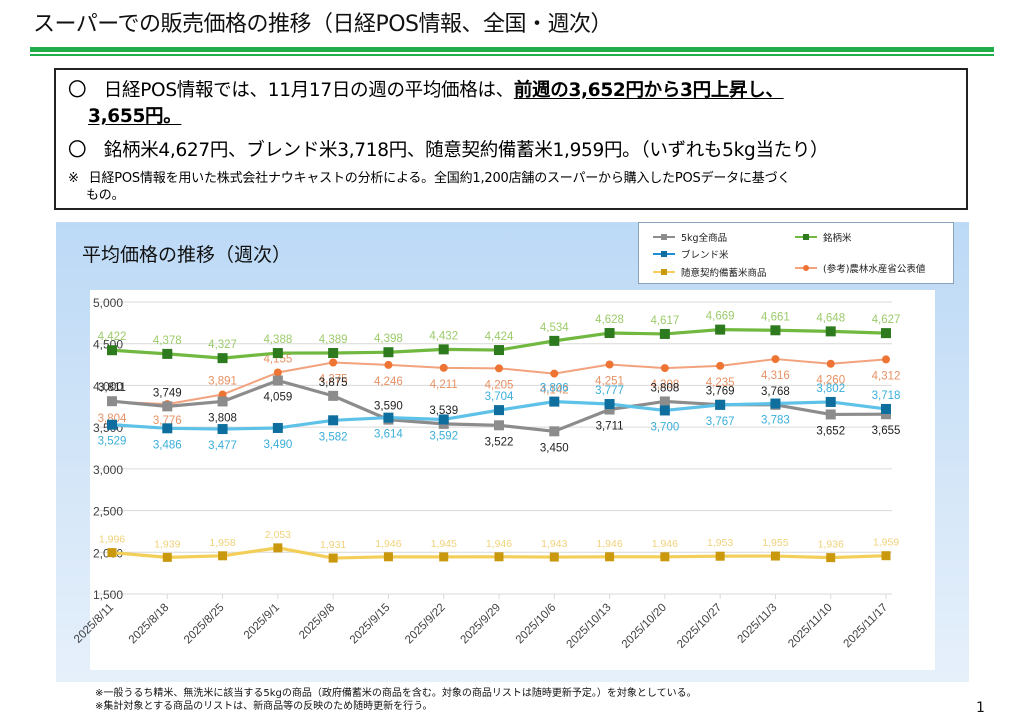 Image resolution: width=1024 pixels, height=724 pixels. What do you see at coordinates (388, 339) in the screenshot?
I see `data-label-brand: 4,398` at bounding box center [388, 339].